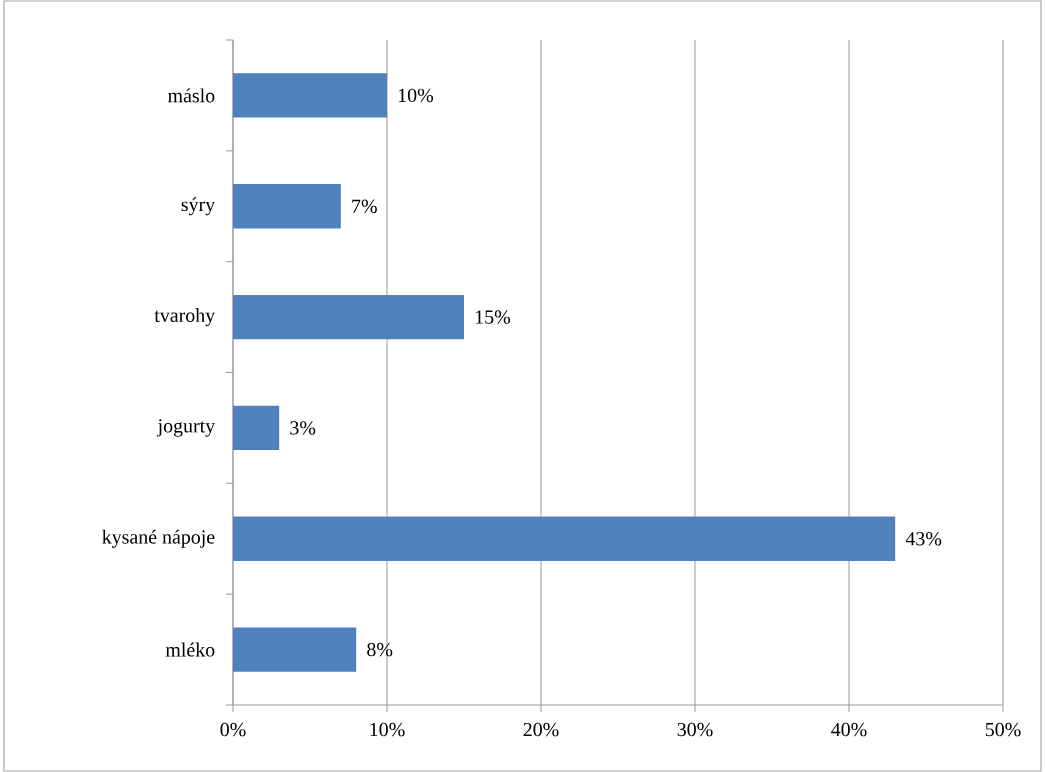 This screenshot has height=772, width=1045. Describe the element at coordinates (923, 538) in the screenshot. I see `data-label: 43%` at that location.